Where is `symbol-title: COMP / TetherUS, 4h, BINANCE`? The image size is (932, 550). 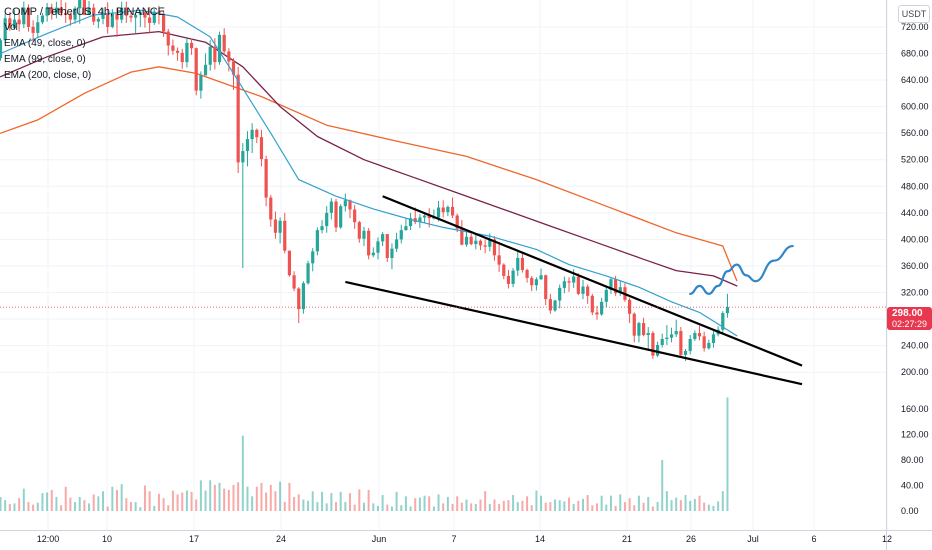
symbol-title: COMP / TetherUS, 4h, BINANCE is located at coordinates (84, 12).